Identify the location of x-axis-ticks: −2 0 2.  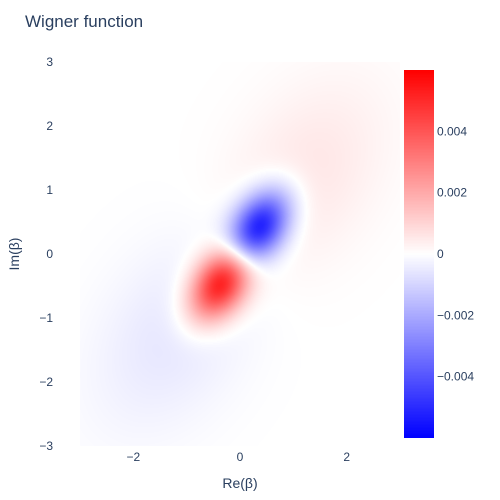
(238, 457).